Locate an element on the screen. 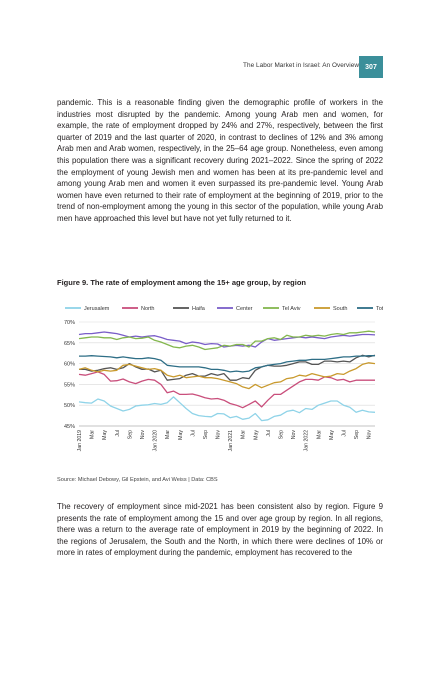 The height and width of the screenshot is (681, 440). legend-label-south: South is located at coordinates (340, 309).